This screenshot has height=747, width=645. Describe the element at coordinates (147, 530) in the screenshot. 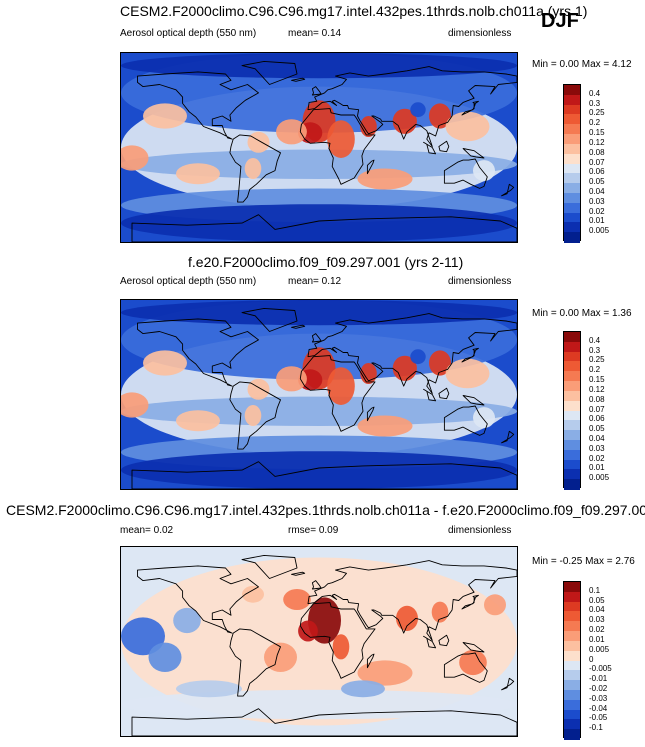

I see `panel3-mean-label: mean= 0.02` at that location.